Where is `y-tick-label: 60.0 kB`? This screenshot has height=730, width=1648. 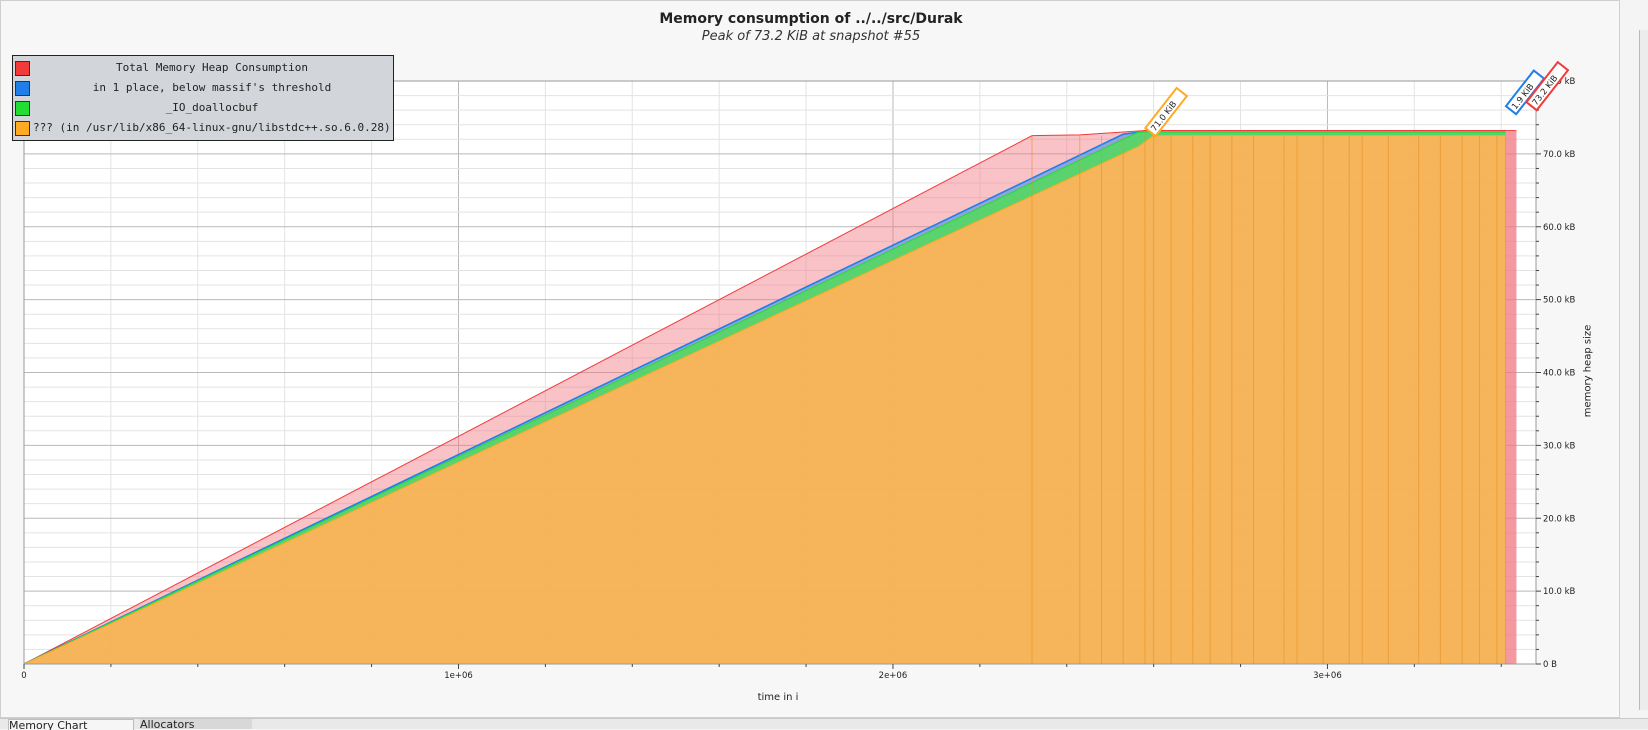 y-tick-label: 60.0 kB is located at coordinates (1559, 228).